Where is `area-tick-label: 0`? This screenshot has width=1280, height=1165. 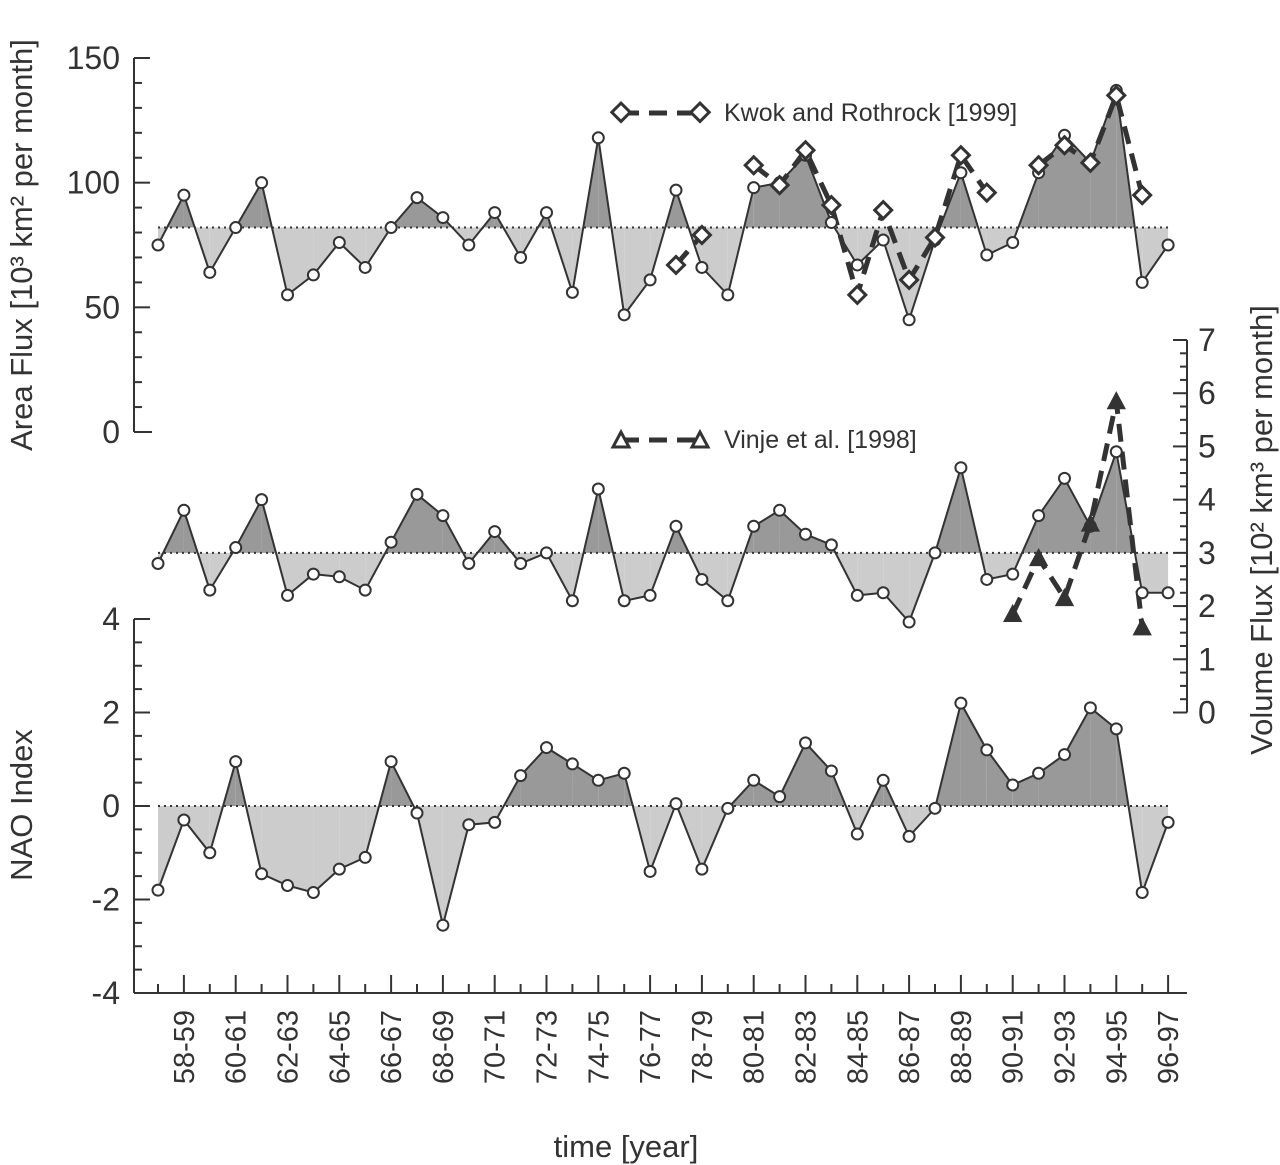 area-tick-label: 0 is located at coordinates (111, 432).